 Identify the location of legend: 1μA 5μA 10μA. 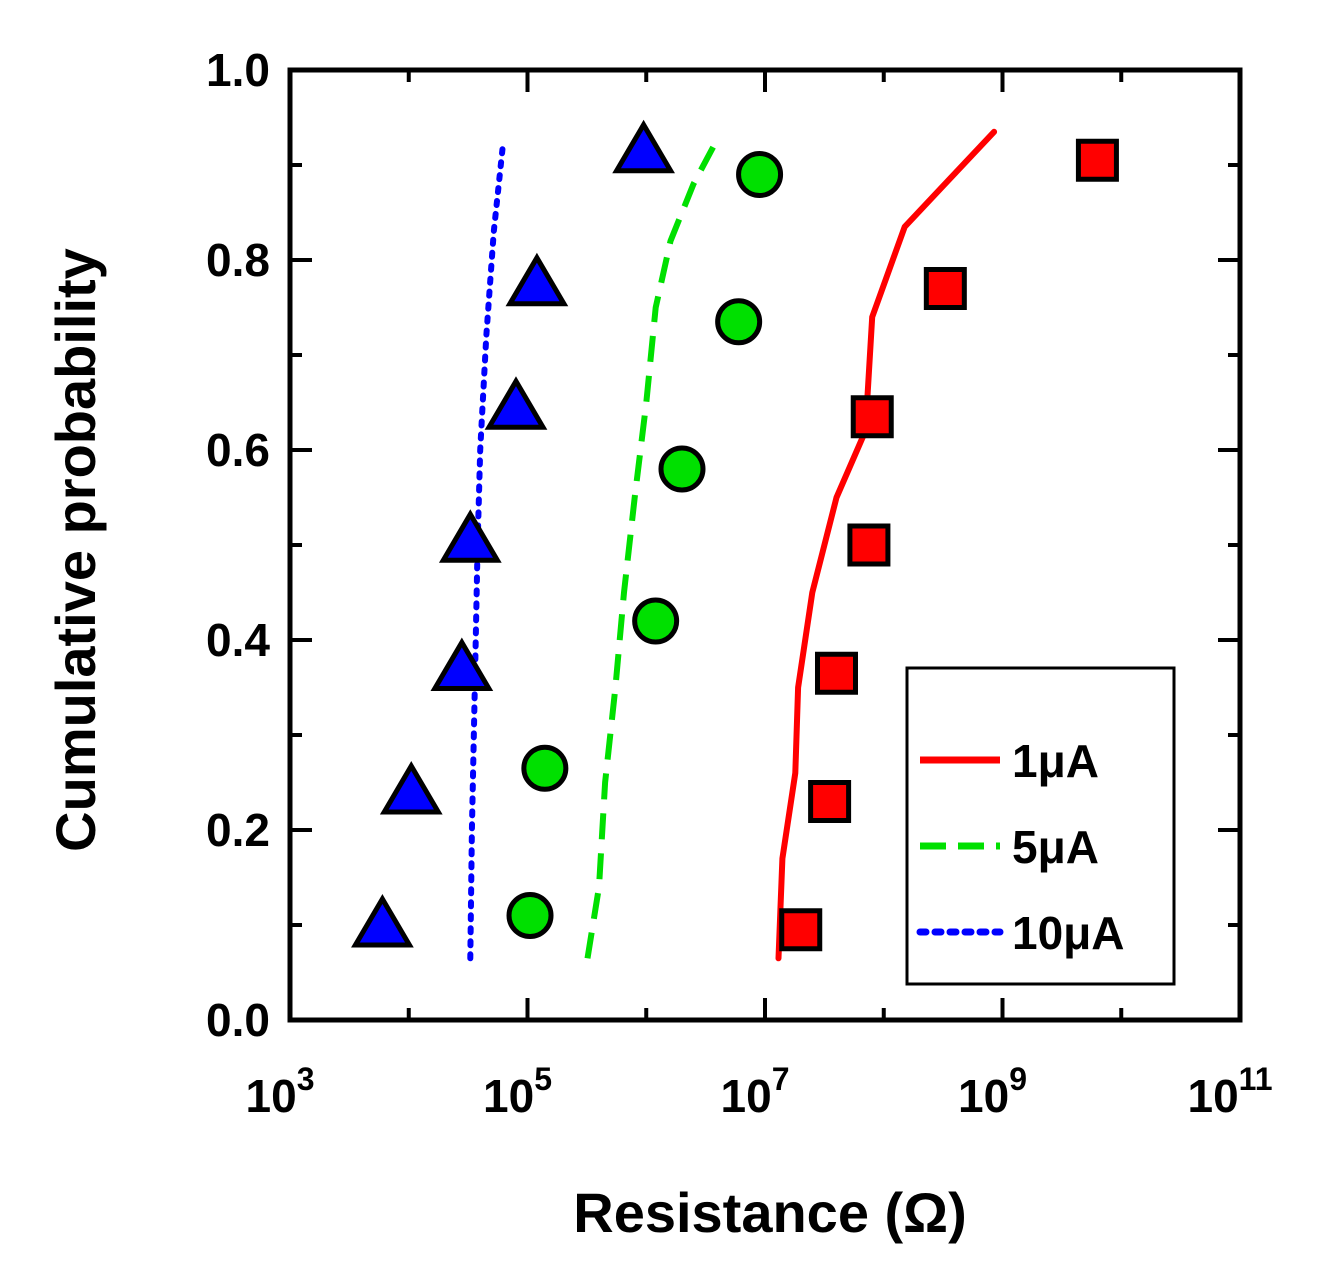
(1040, 826).